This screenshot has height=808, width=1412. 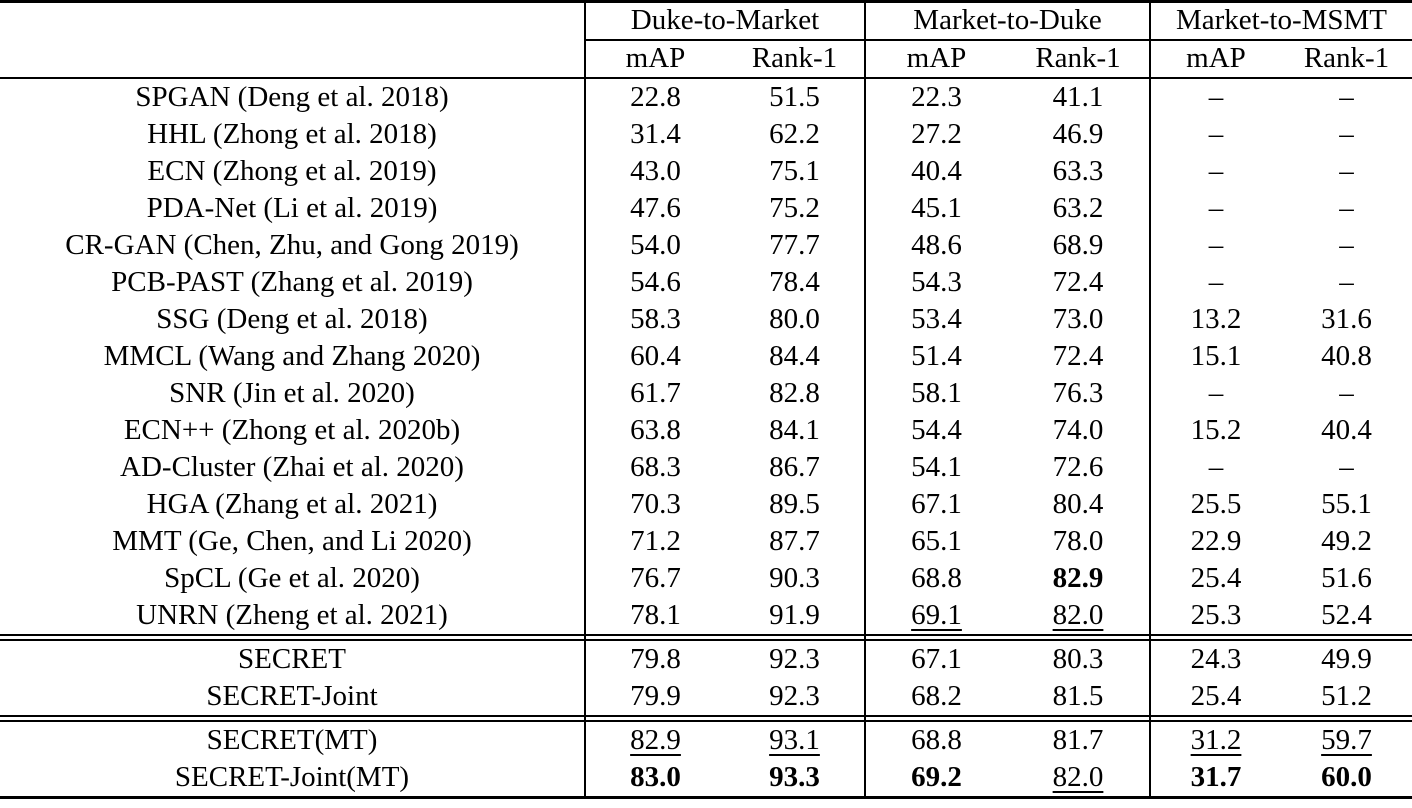 What do you see at coordinates (1078, 318) in the screenshot?
I see `metric-value: 73.0` at bounding box center [1078, 318].